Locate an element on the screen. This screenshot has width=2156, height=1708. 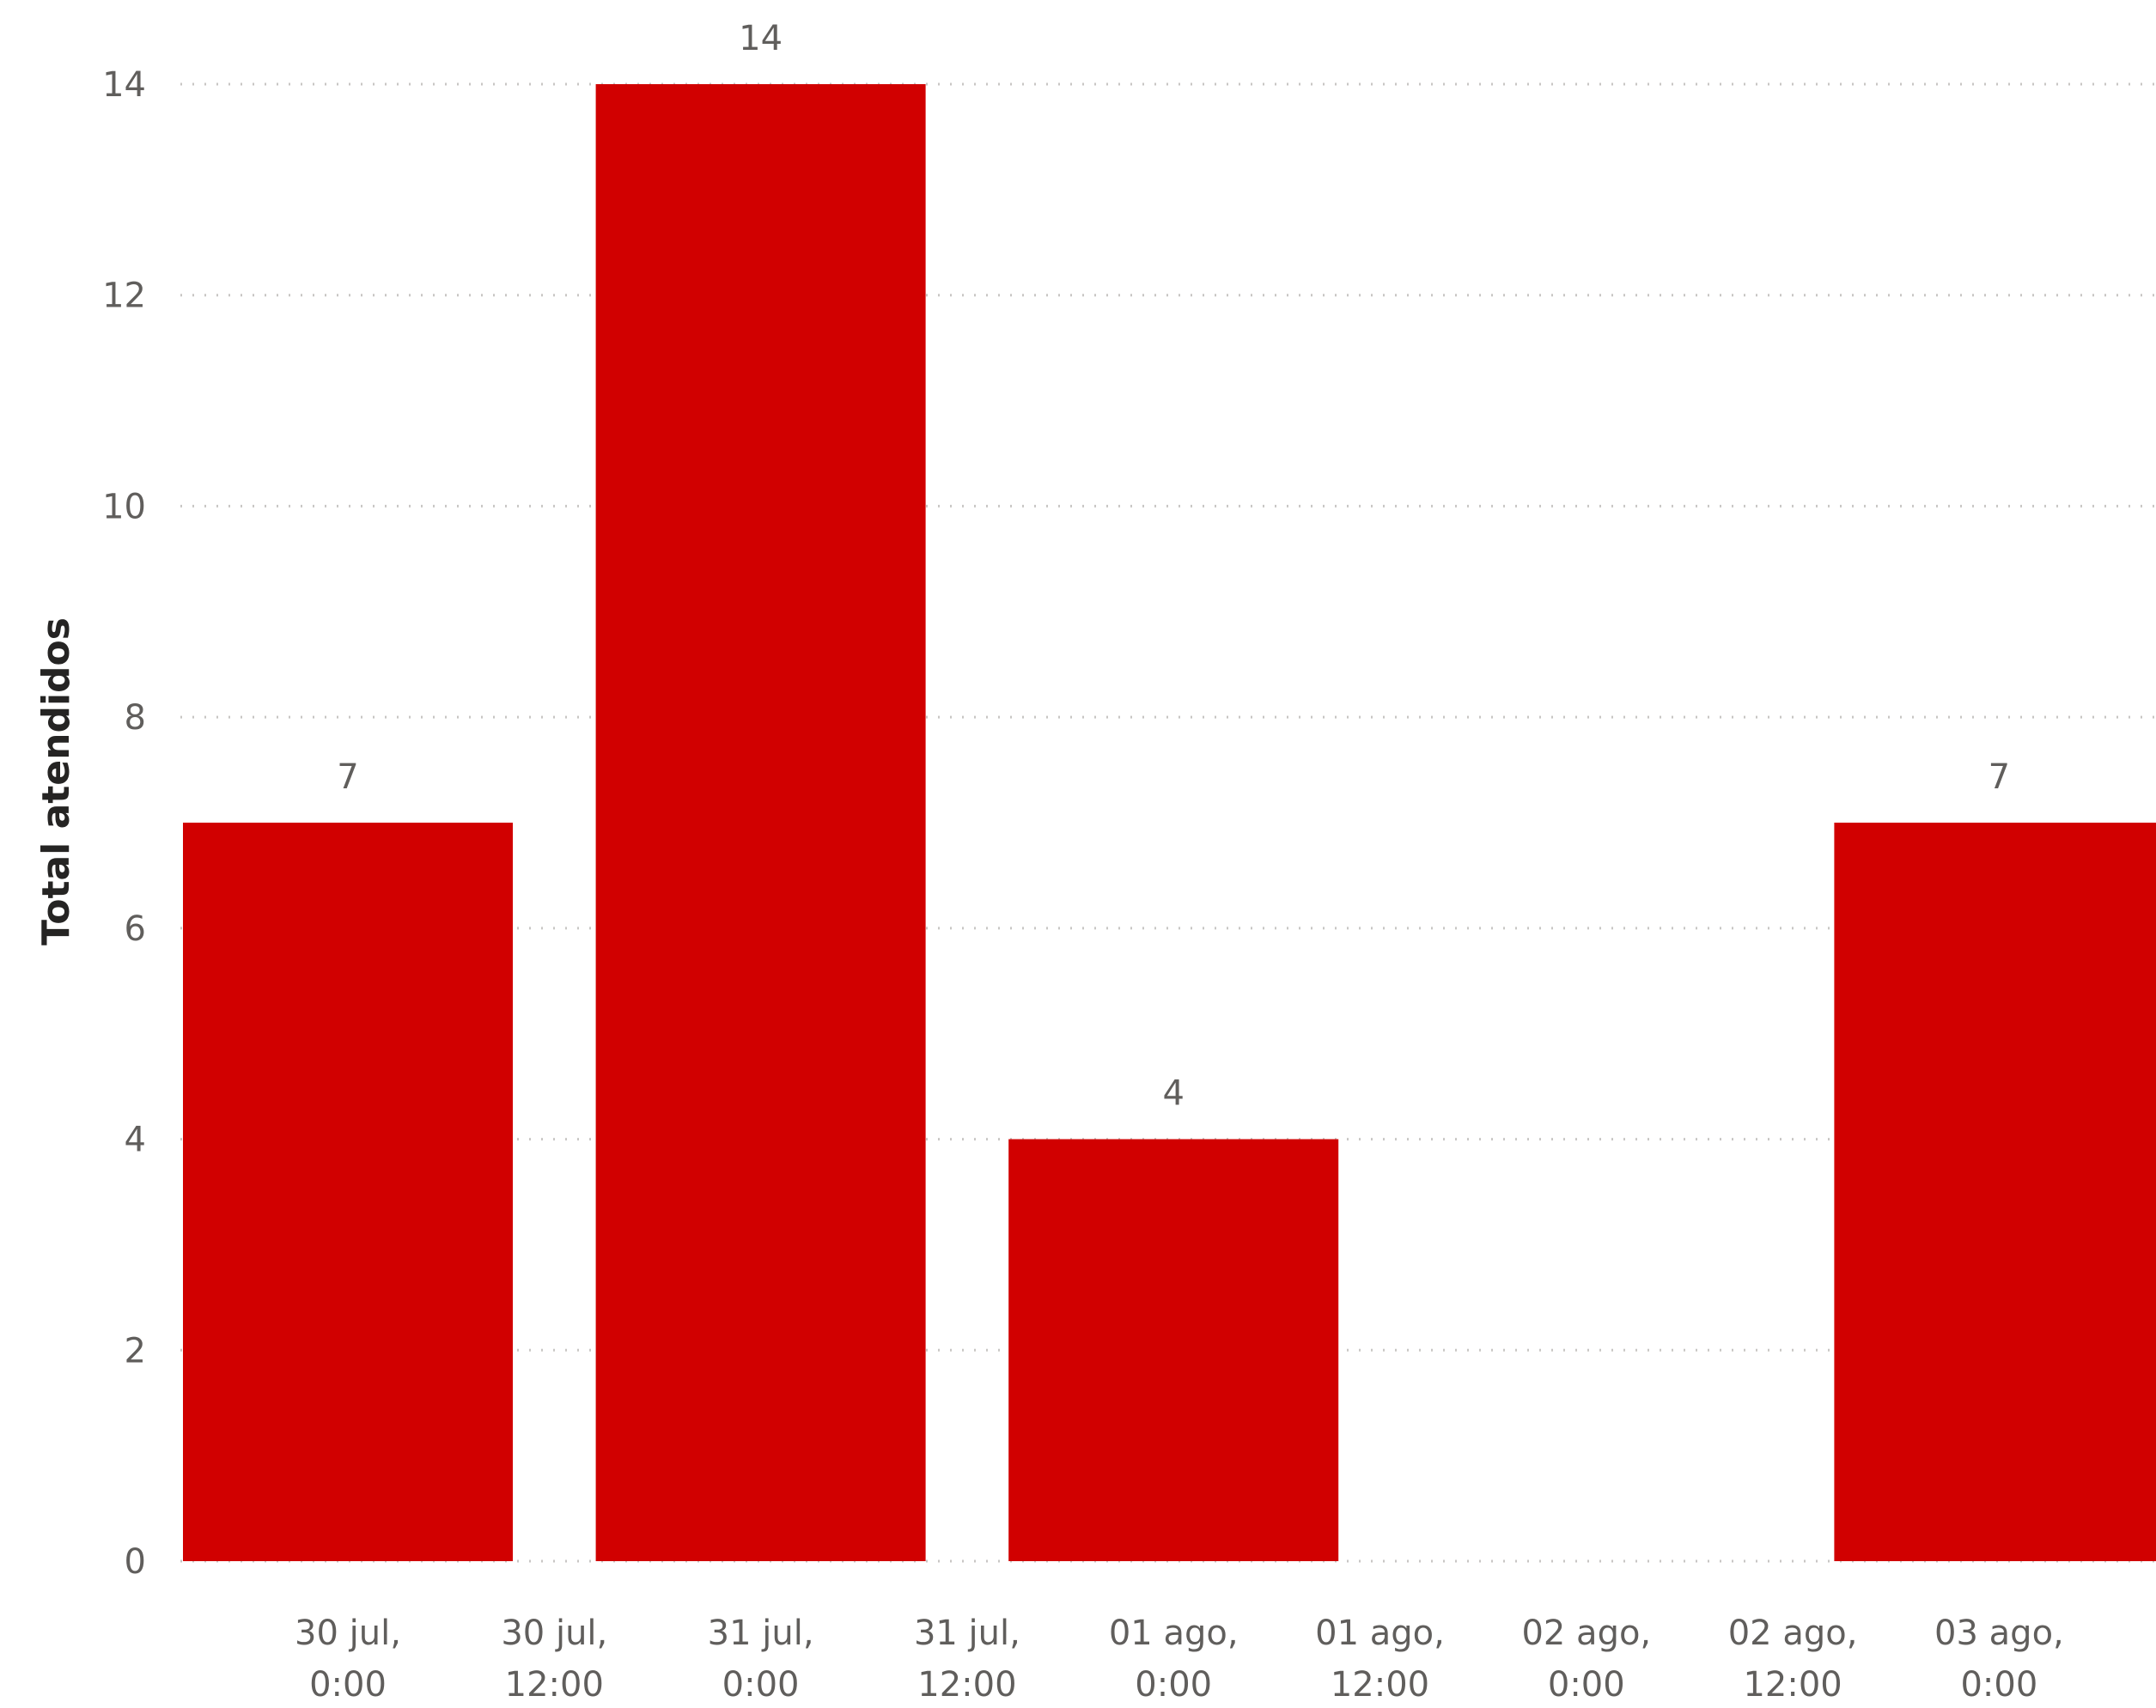
y-tick-label: 2 is located at coordinates (135, 1351).